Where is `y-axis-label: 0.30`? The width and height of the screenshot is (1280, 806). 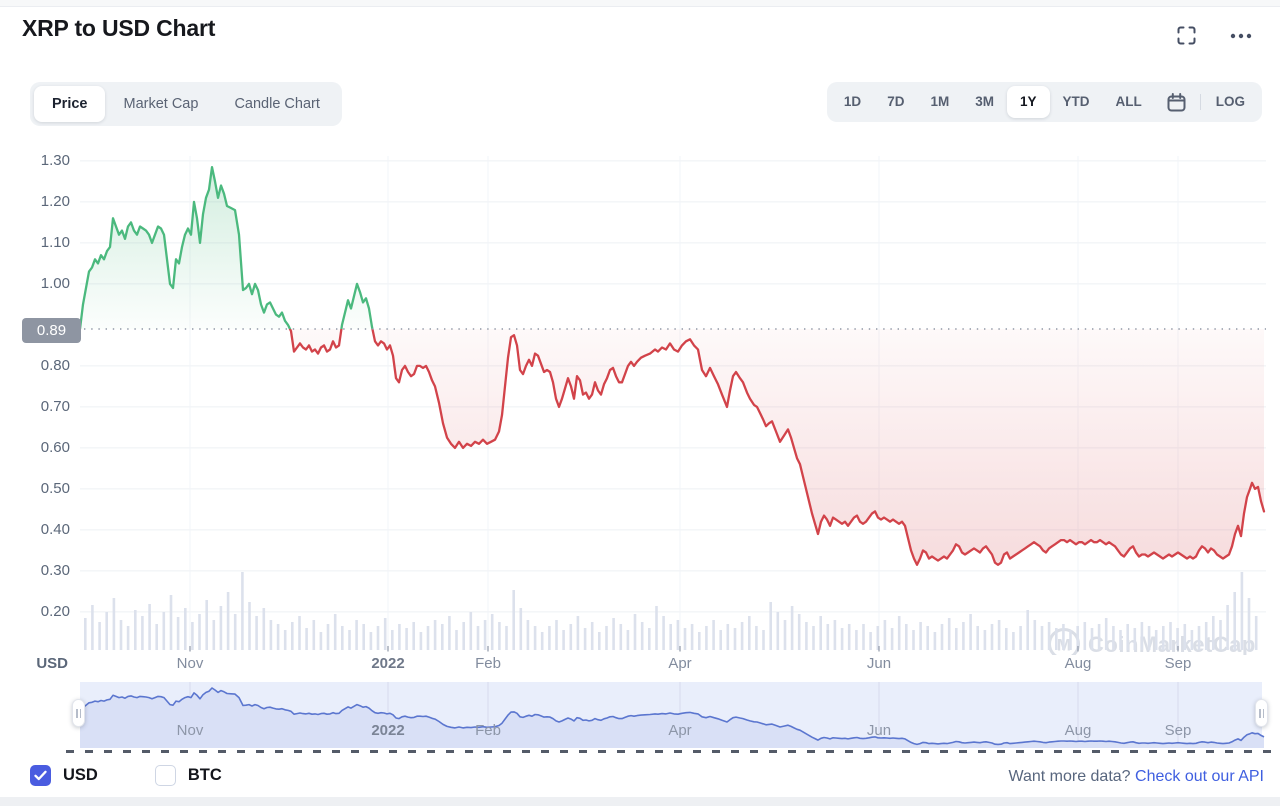
y-axis-label: 0.30 is located at coordinates (55, 570).